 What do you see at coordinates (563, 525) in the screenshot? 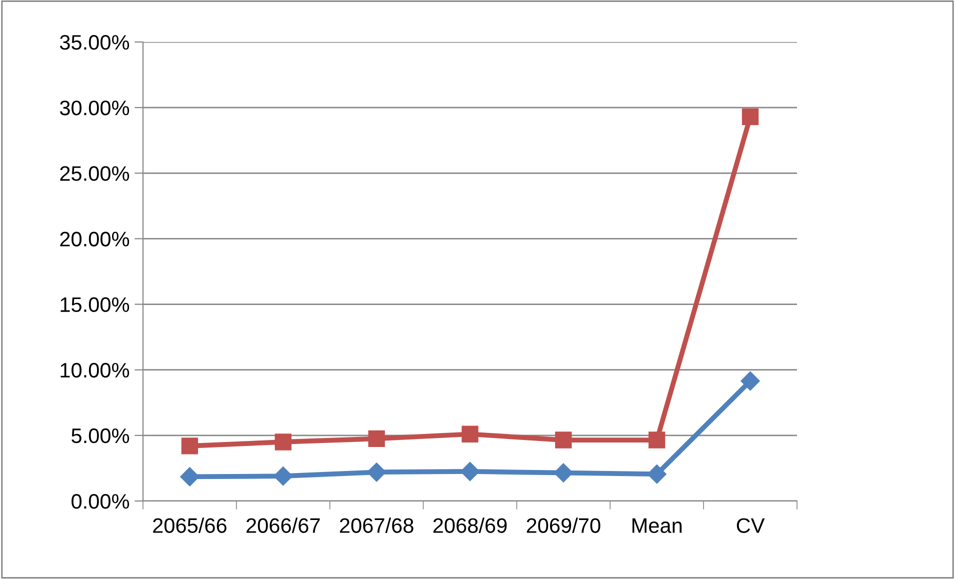
I see `x-tick-label: 2069/70` at bounding box center [563, 525].